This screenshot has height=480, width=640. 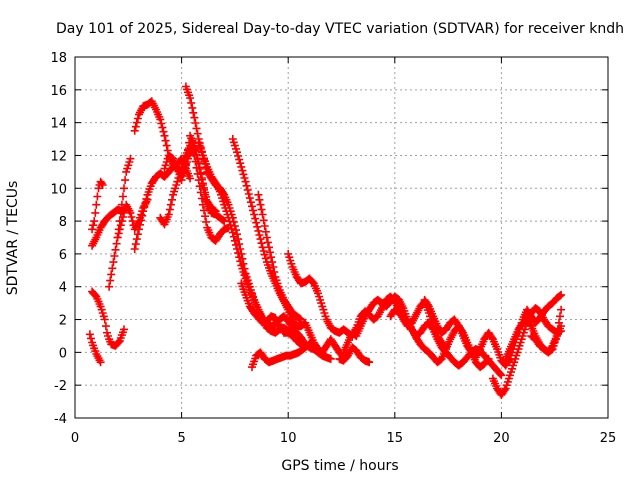 I want to click on x-tick-label: 10, so click(x=288, y=438).